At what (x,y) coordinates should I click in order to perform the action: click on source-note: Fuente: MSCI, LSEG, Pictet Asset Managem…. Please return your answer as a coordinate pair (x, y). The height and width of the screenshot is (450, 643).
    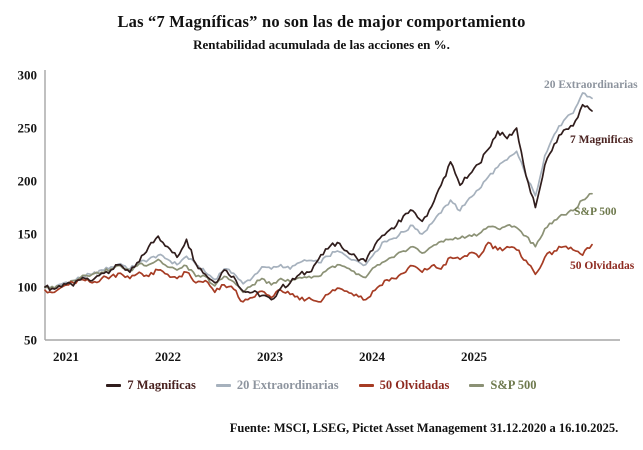
    Looking at the image, I should click on (424, 428).